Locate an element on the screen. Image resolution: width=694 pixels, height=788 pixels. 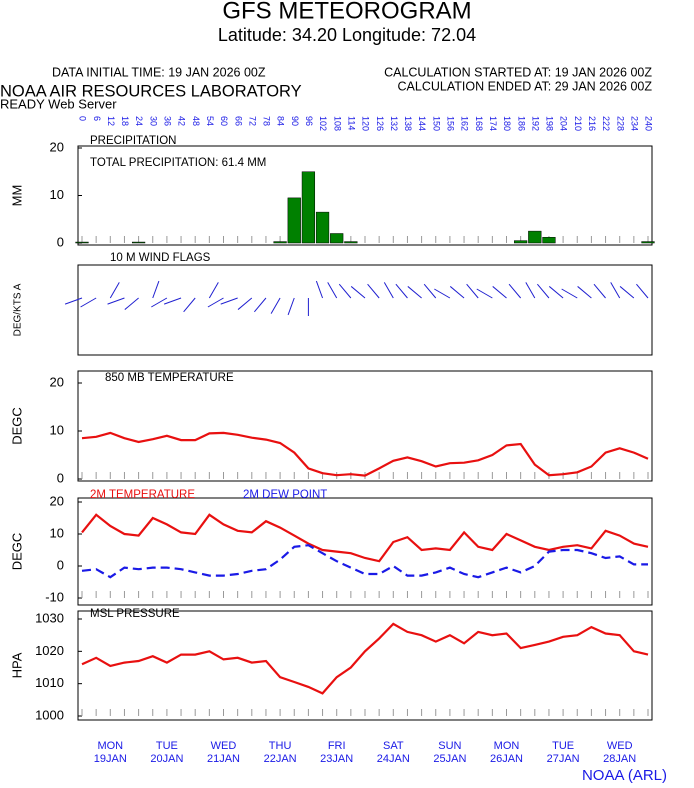
legend-entry: 2M TEMPERATURE is located at coordinates (142, 495).